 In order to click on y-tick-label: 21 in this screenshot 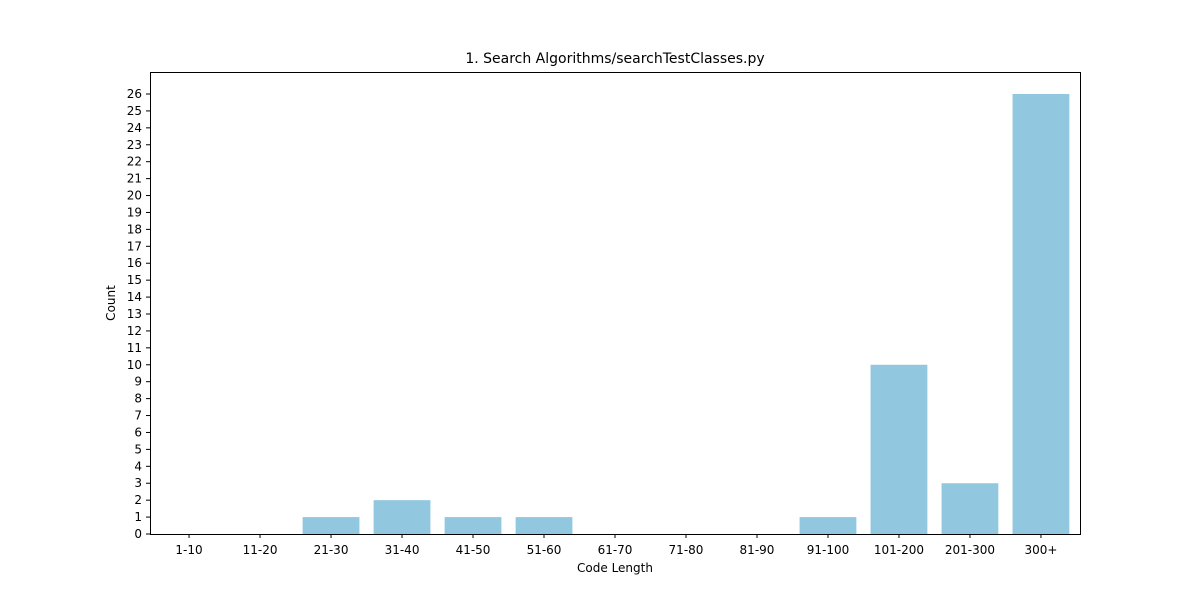, I will do `click(134, 179)`.